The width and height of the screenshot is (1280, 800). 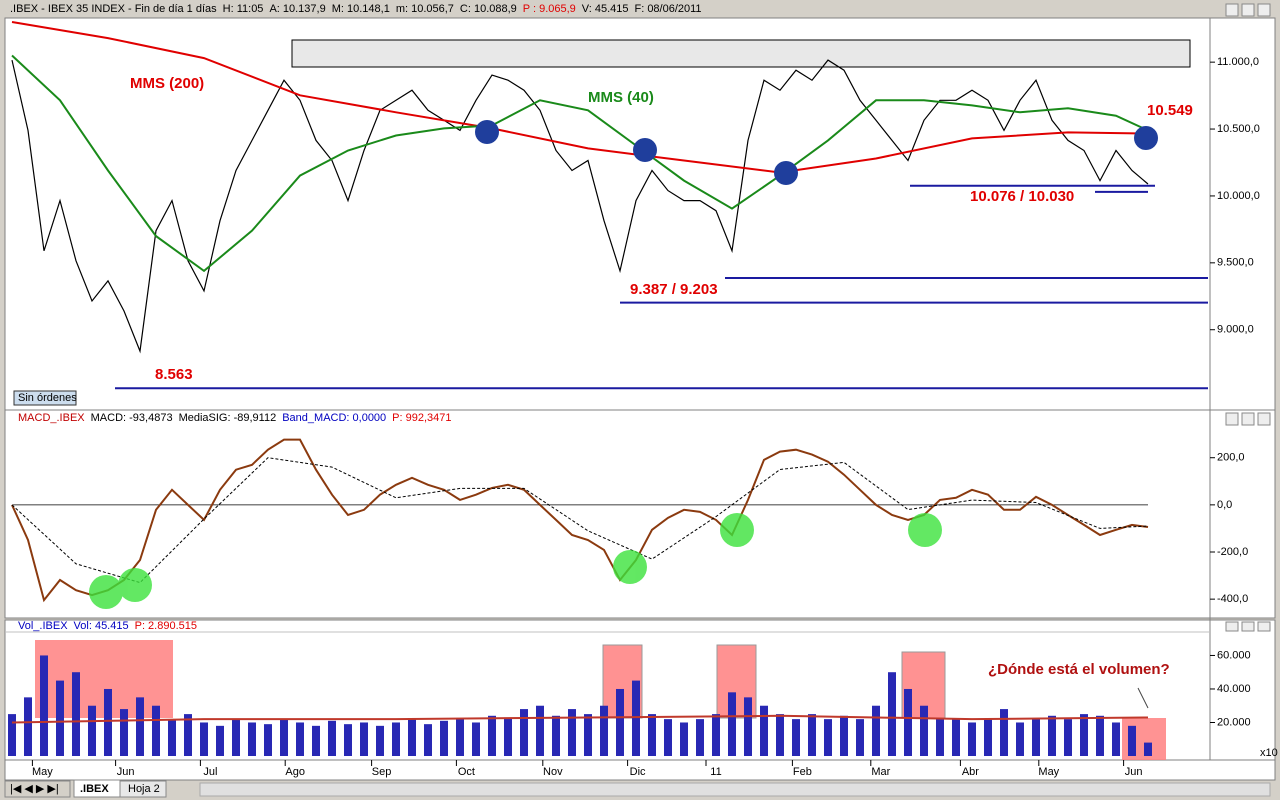 What do you see at coordinates (34, 789) in the screenshot?
I see `nav-arrows: |◀ ◀ ▶ ▶|` at bounding box center [34, 789].